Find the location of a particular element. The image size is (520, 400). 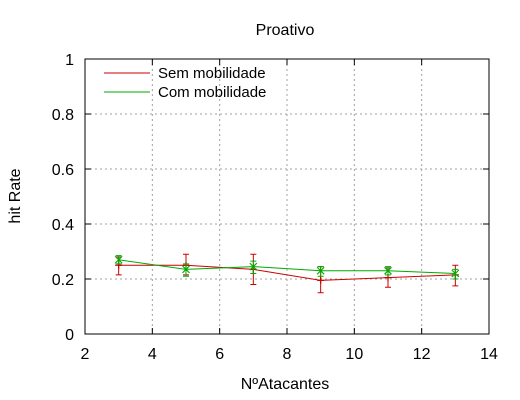

series-line-sem-mobilidade is located at coordinates (287, 272).